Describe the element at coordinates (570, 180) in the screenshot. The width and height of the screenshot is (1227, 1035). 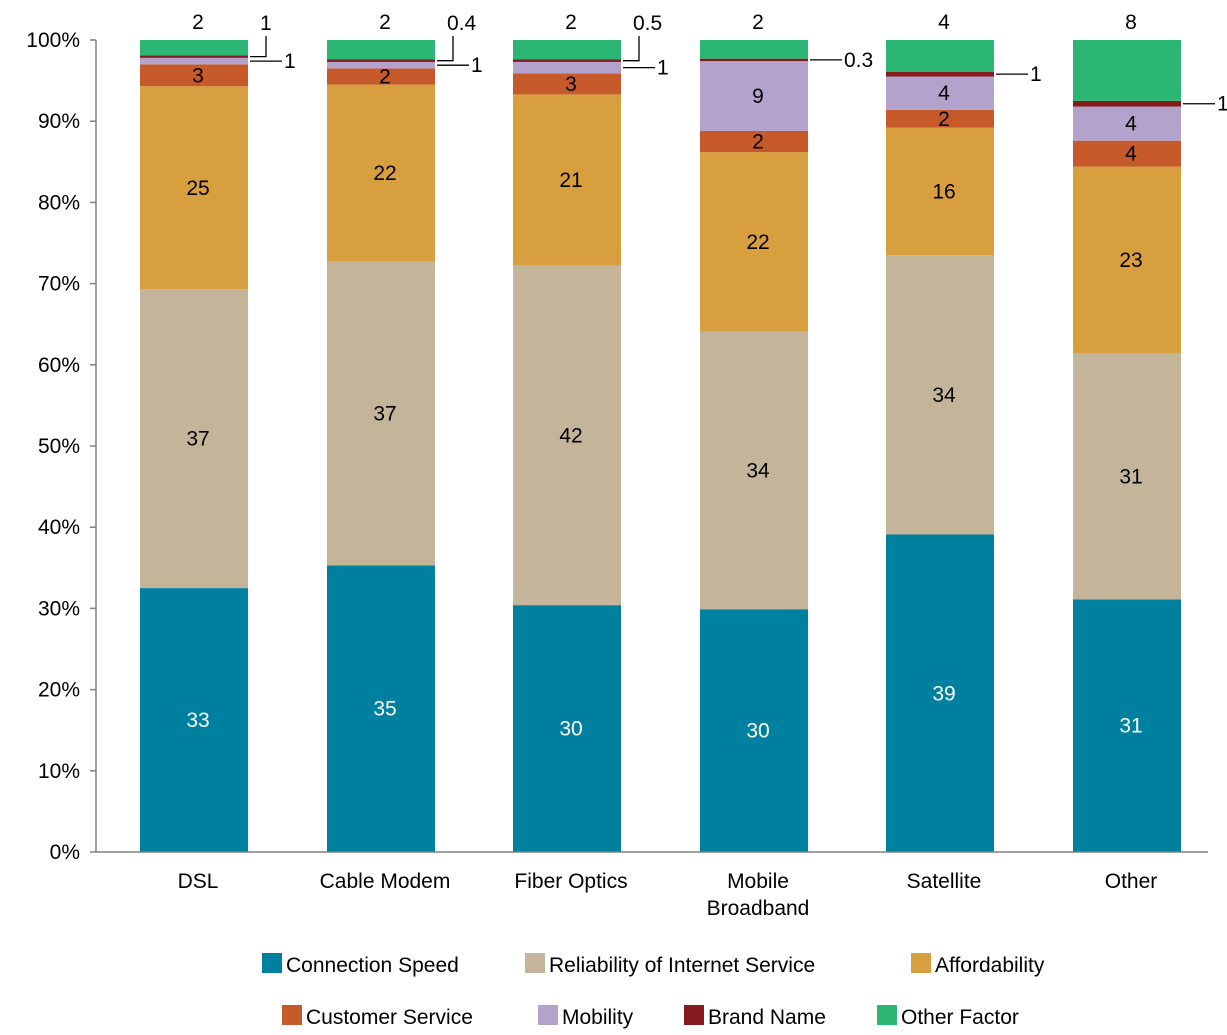
I see `label-fiber-optics-affordability: 21` at that location.